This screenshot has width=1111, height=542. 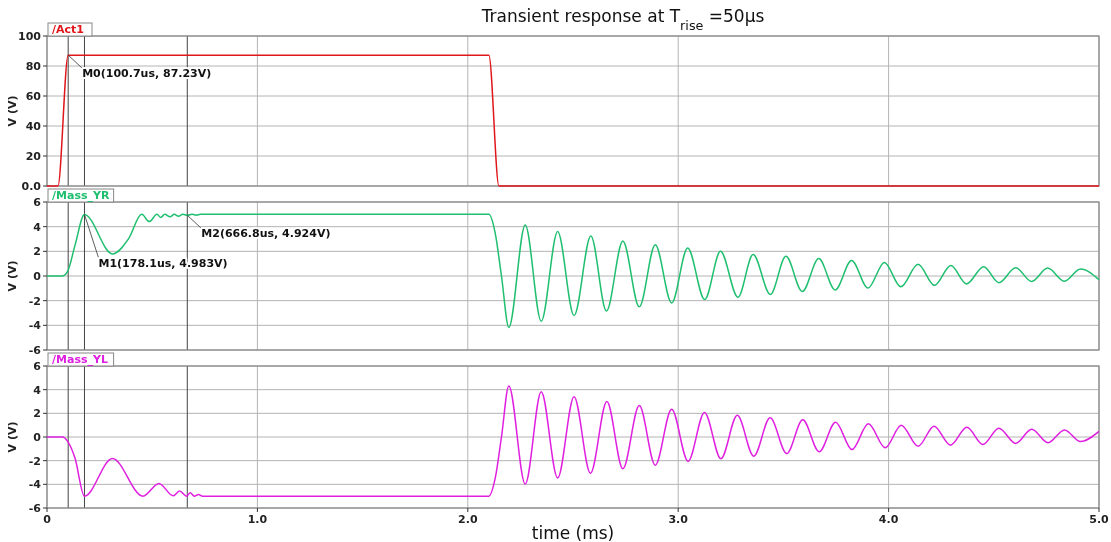 I want to click on x-tick-label: 0, so click(x=47, y=519).